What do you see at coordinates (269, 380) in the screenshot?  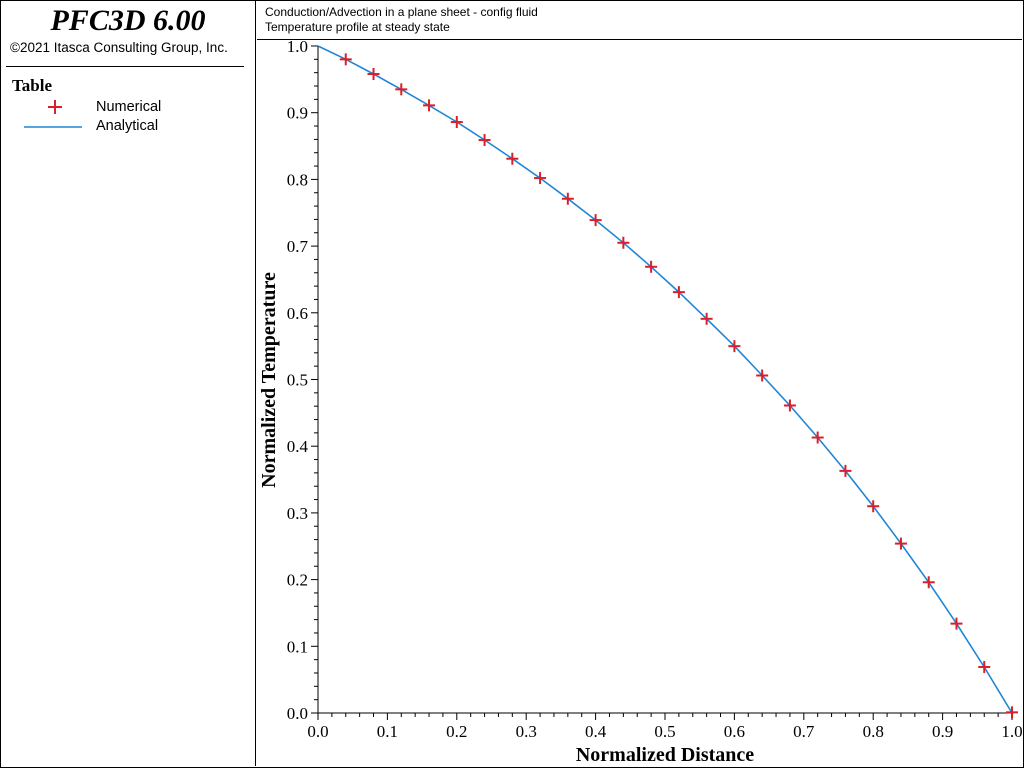 I see `y-axis-title: Normalized Temperature` at bounding box center [269, 380].